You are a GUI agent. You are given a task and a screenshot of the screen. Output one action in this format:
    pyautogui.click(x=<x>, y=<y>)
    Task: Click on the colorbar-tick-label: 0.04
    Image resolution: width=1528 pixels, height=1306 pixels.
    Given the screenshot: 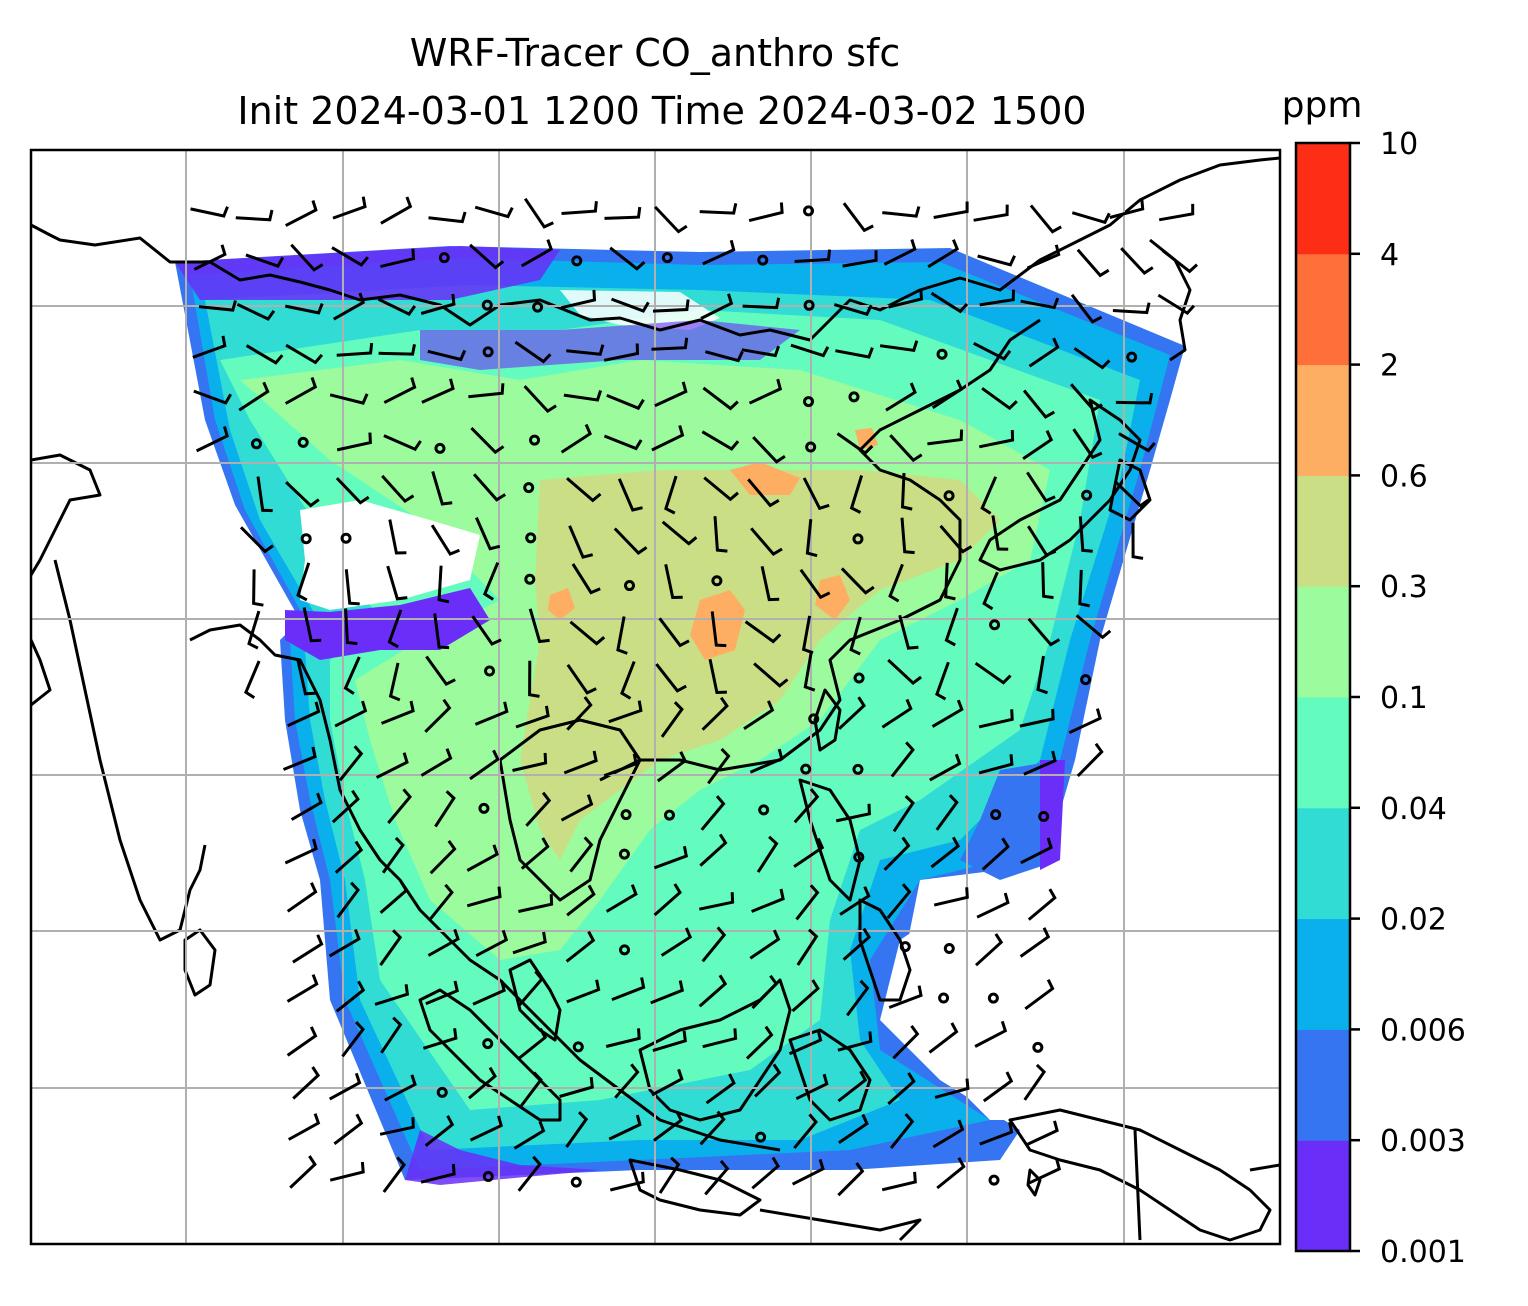 What is the action you would take?
    pyautogui.click(x=1413, y=809)
    